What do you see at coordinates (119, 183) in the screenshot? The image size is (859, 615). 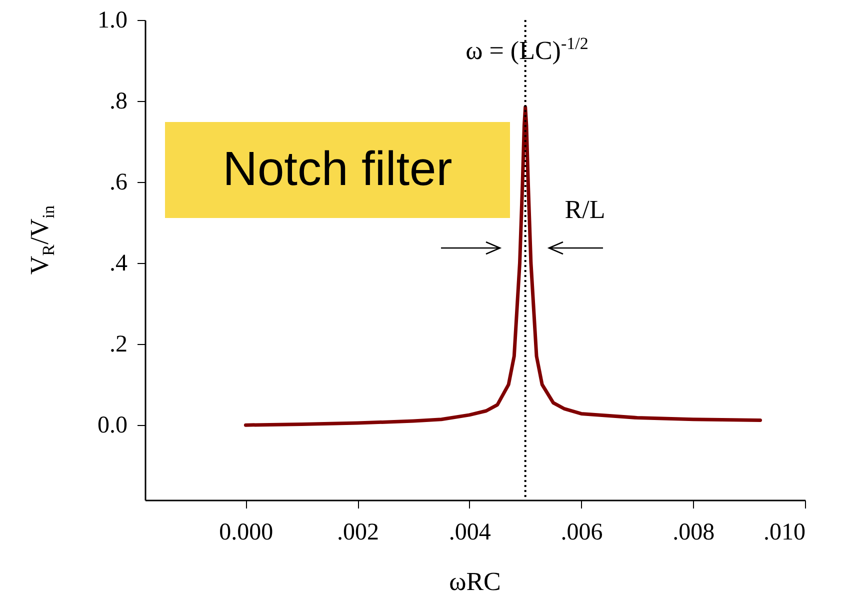 I see `y-tick-label: .6` at bounding box center [119, 183].